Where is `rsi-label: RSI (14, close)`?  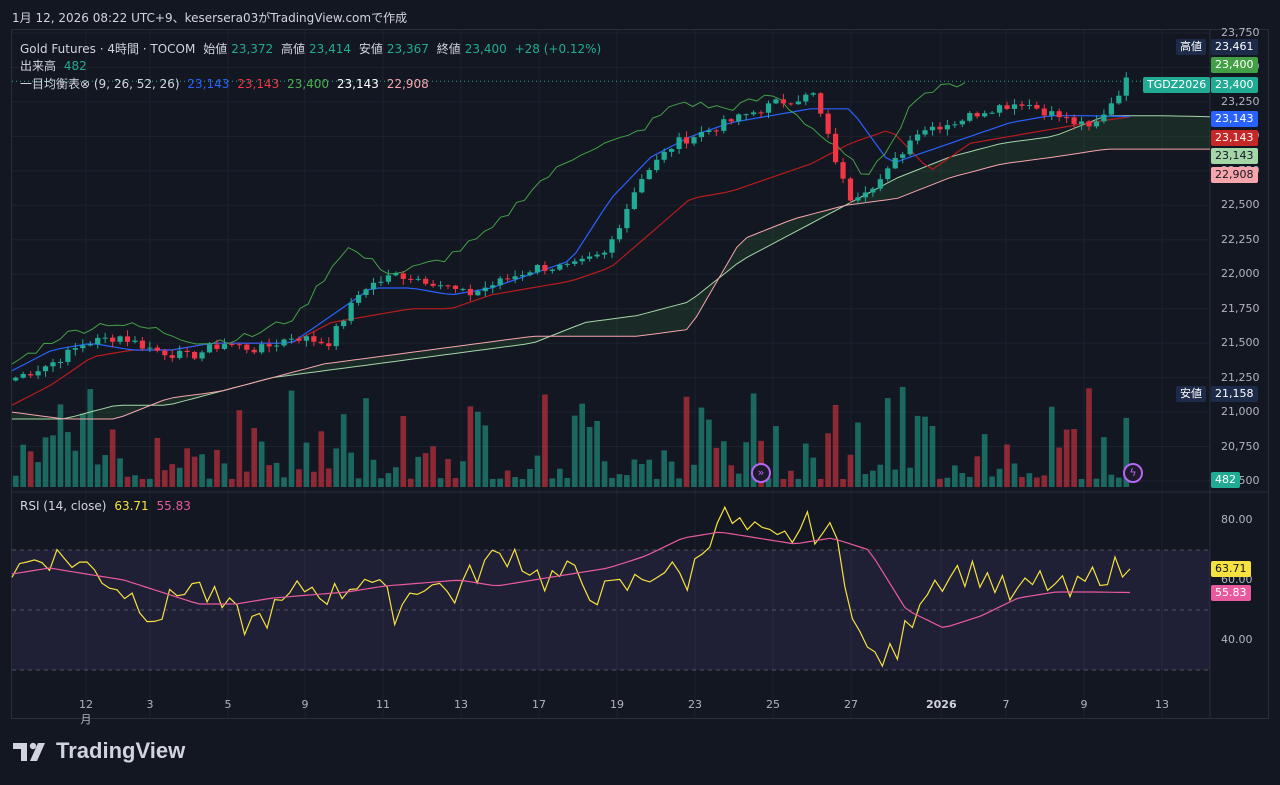 rsi-label: RSI (14, close) is located at coordinates (63, 506).